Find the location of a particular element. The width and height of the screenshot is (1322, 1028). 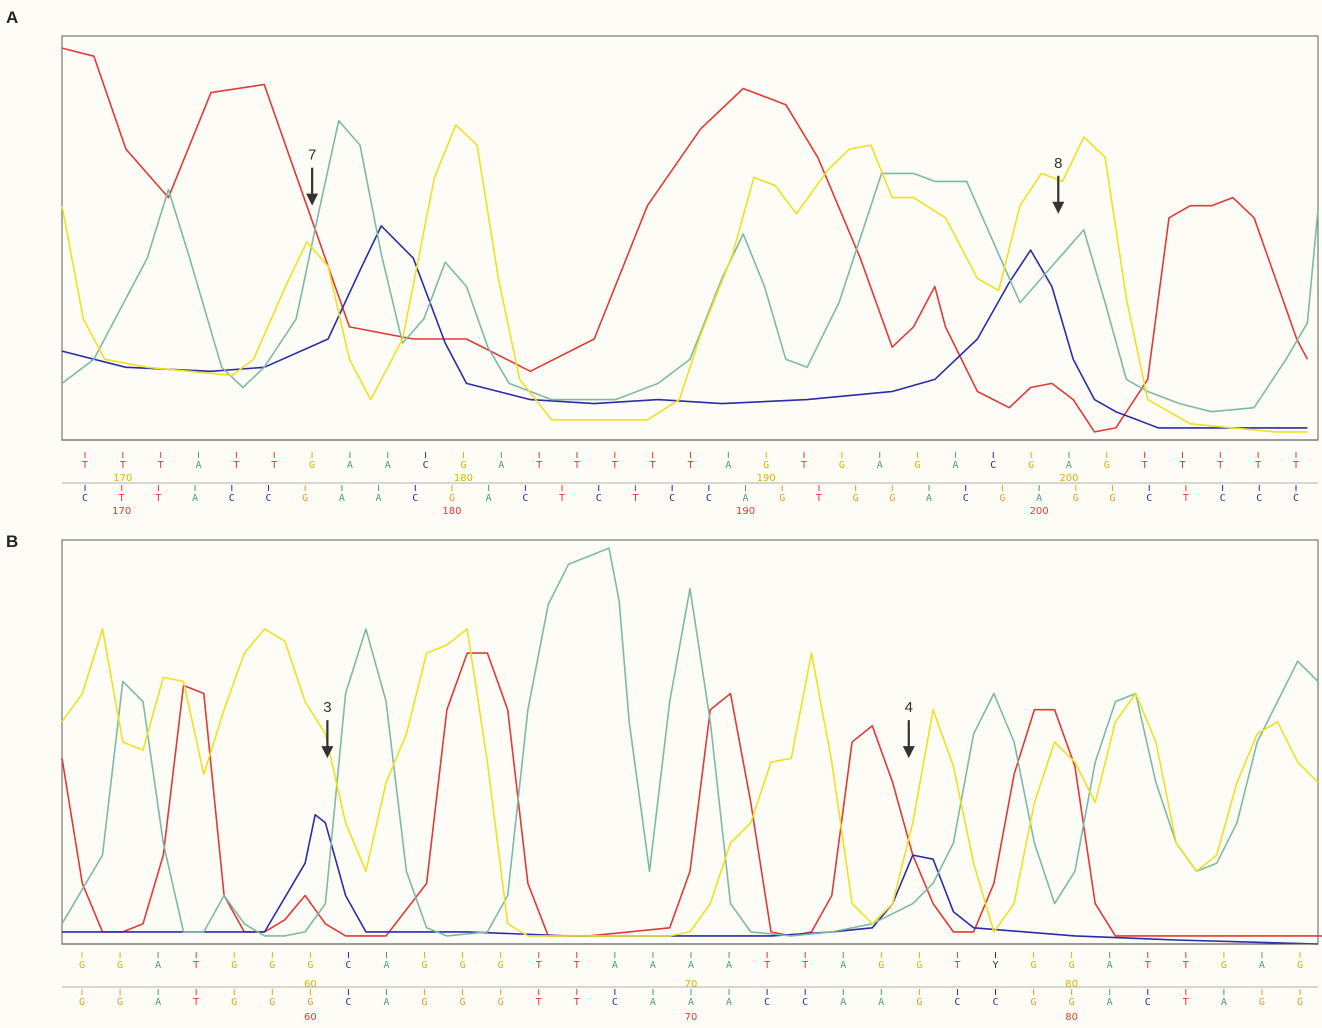

base-call-a-1: C is located at coordinates (993, 465).